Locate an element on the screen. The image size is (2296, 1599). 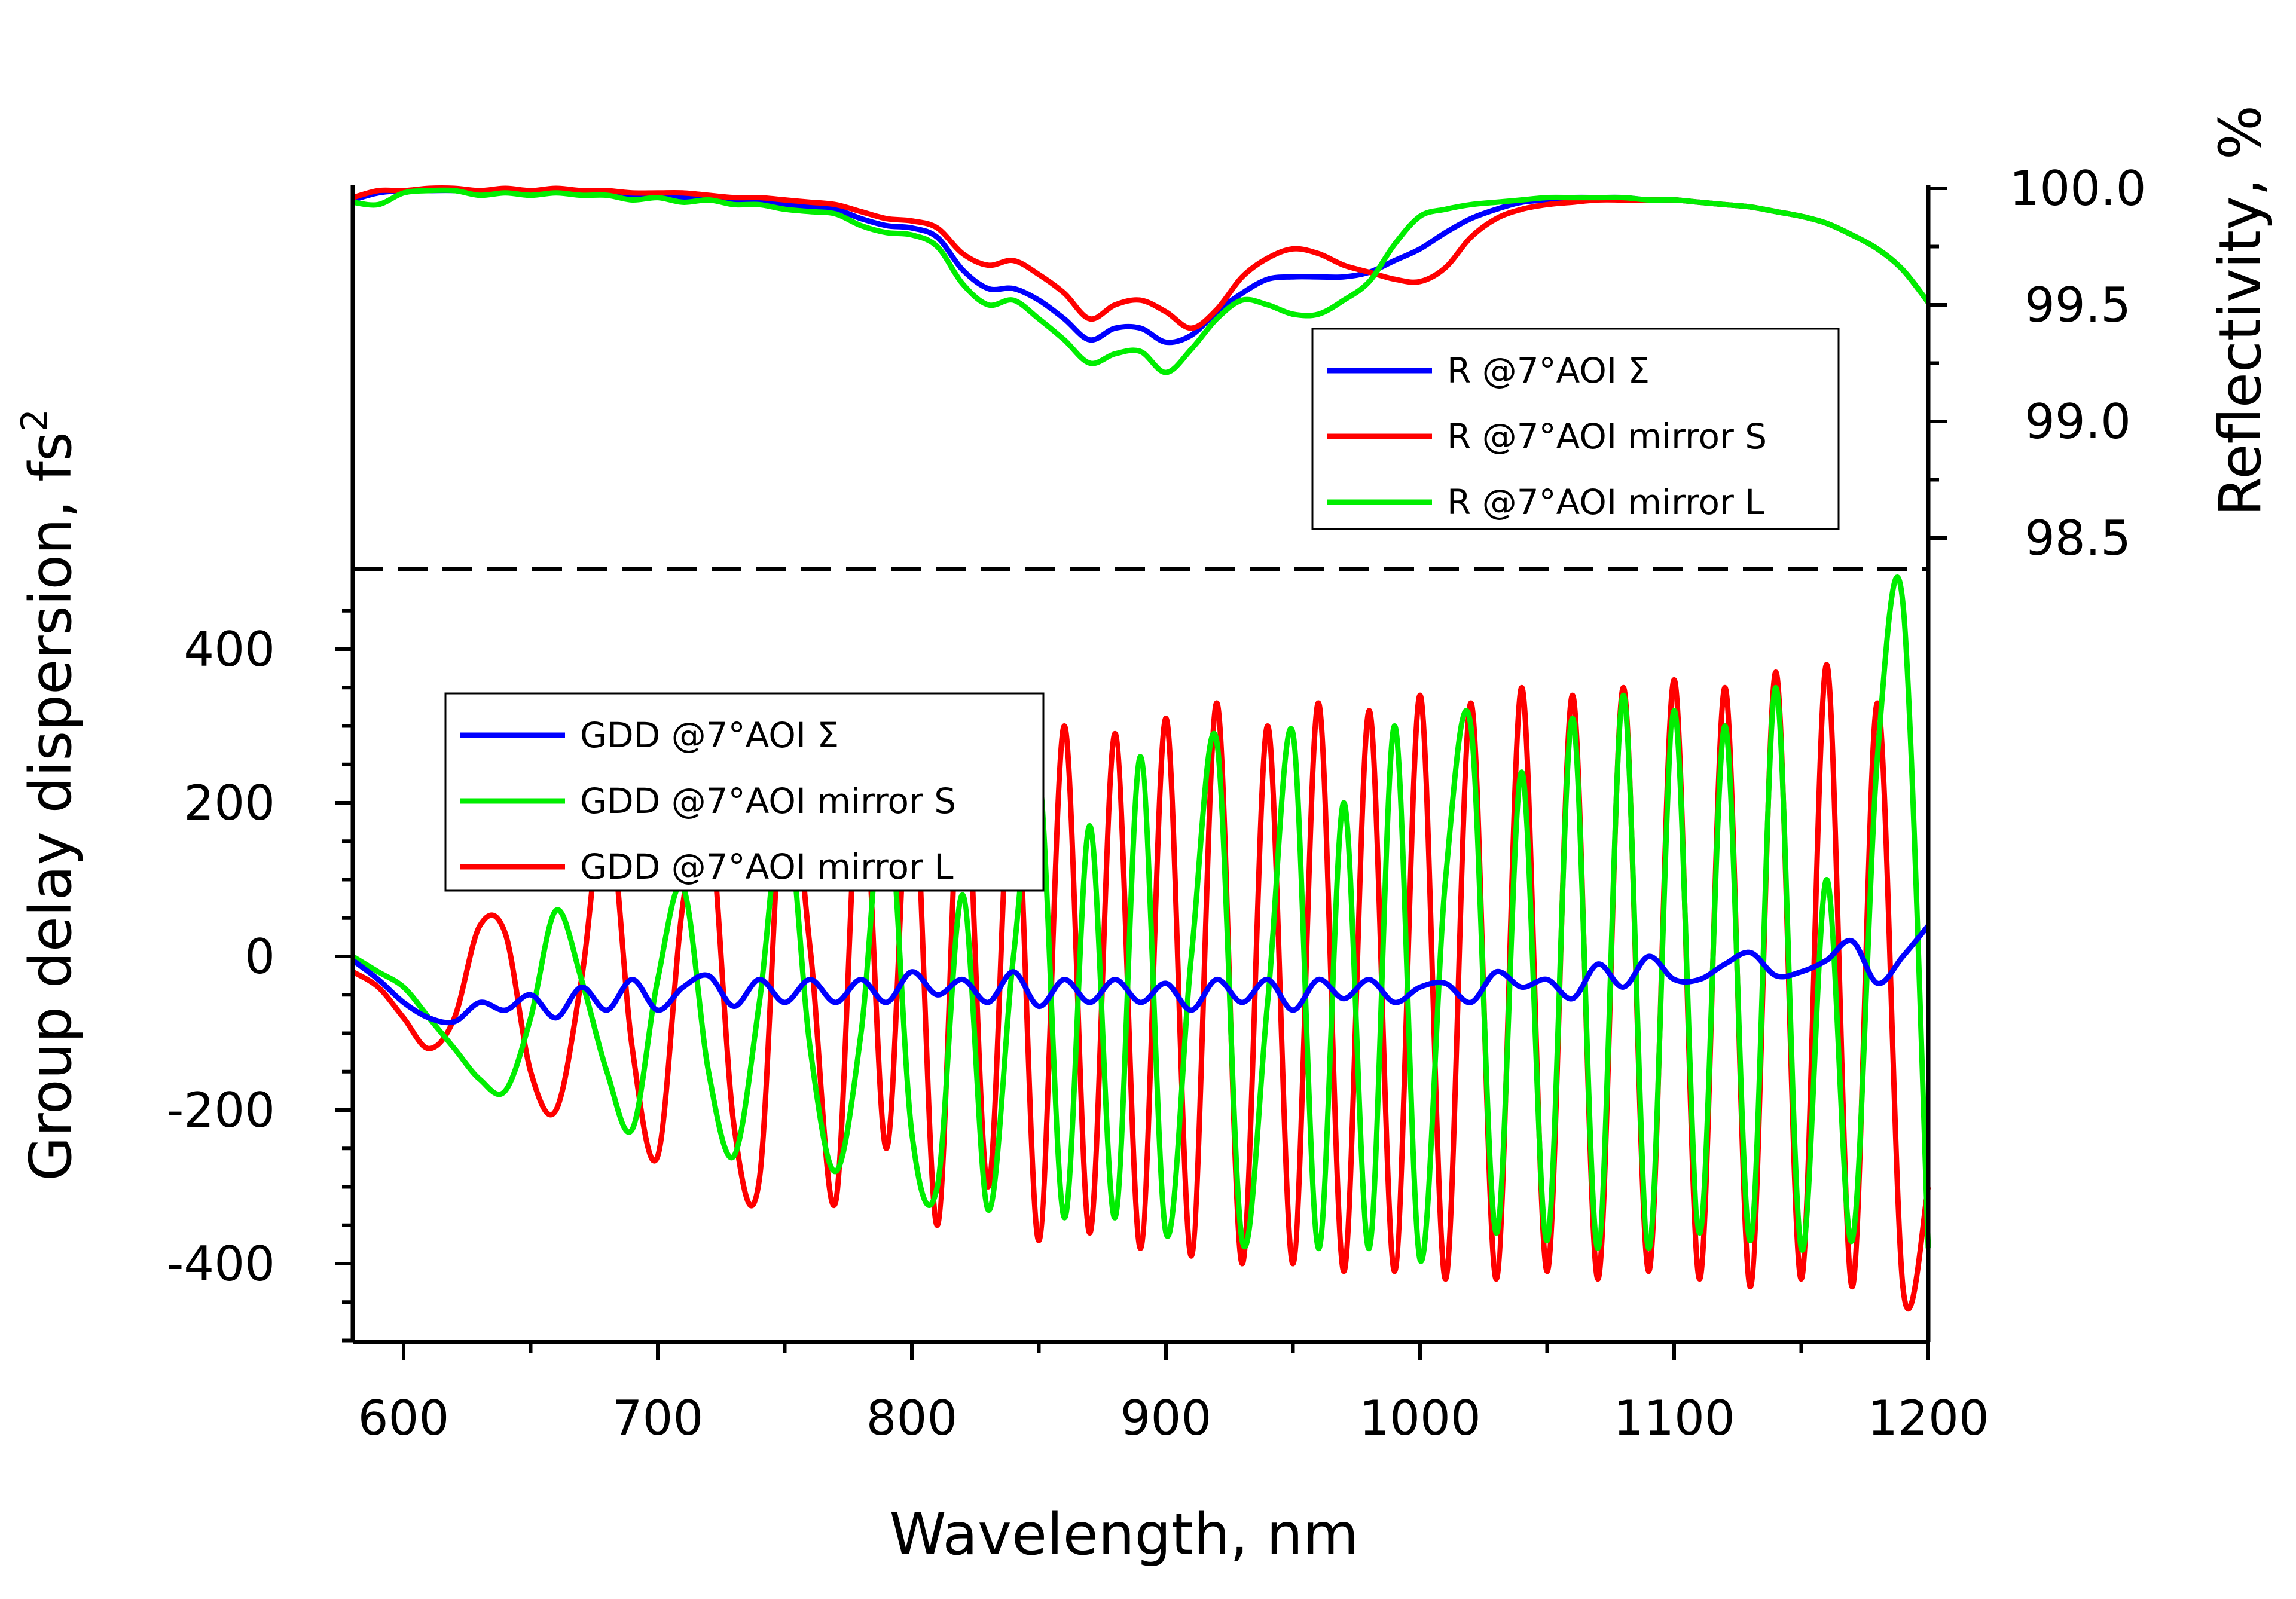
top-panel-lines is located at coordinates (1141, 280).